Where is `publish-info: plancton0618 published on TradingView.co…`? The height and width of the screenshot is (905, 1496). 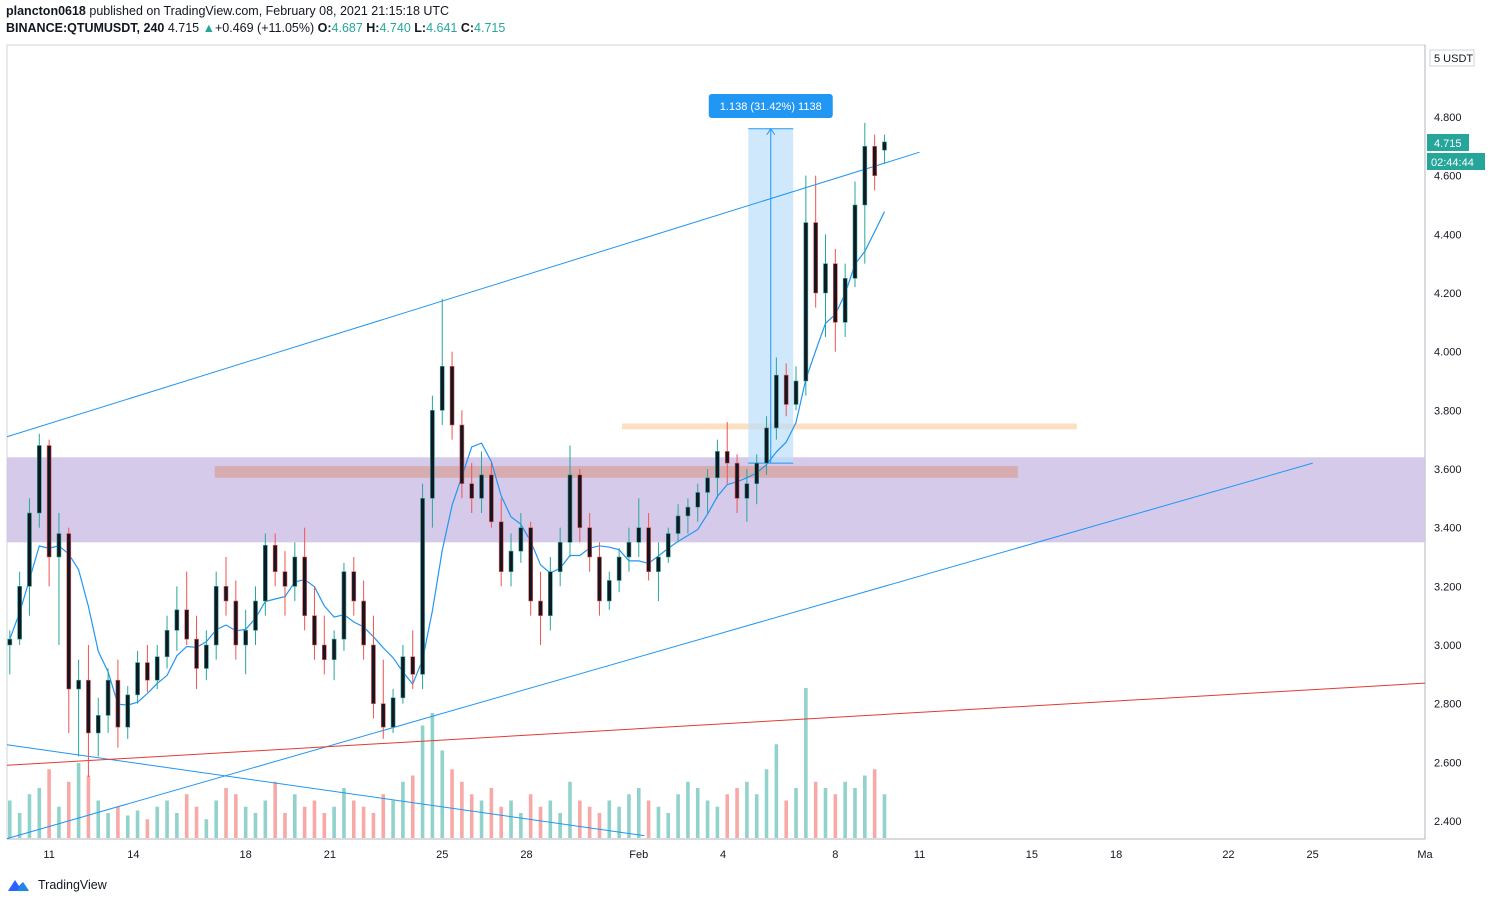 publish-info: plancton0618 published on TradingView.co… is located at coordinates (227, 11).